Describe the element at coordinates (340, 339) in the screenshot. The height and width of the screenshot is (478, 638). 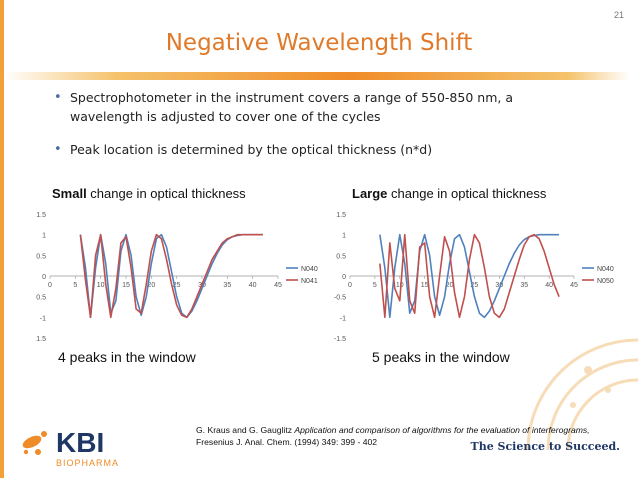
I see `y-tick-label: -1.5` at that location.